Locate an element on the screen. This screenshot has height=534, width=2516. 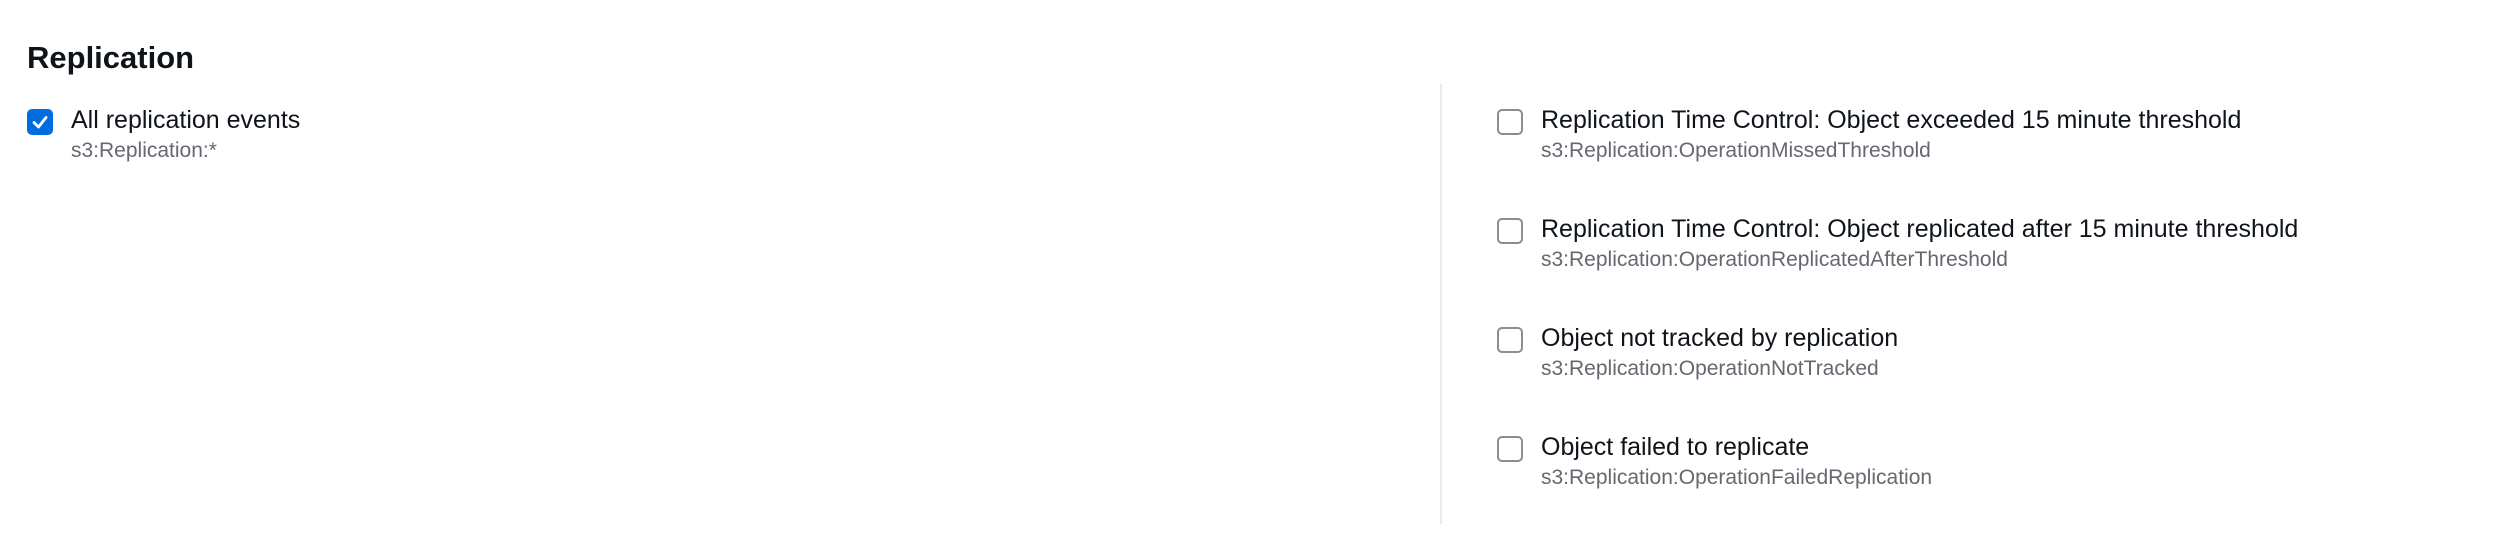
check-icon is located at coordinates (40, 122).